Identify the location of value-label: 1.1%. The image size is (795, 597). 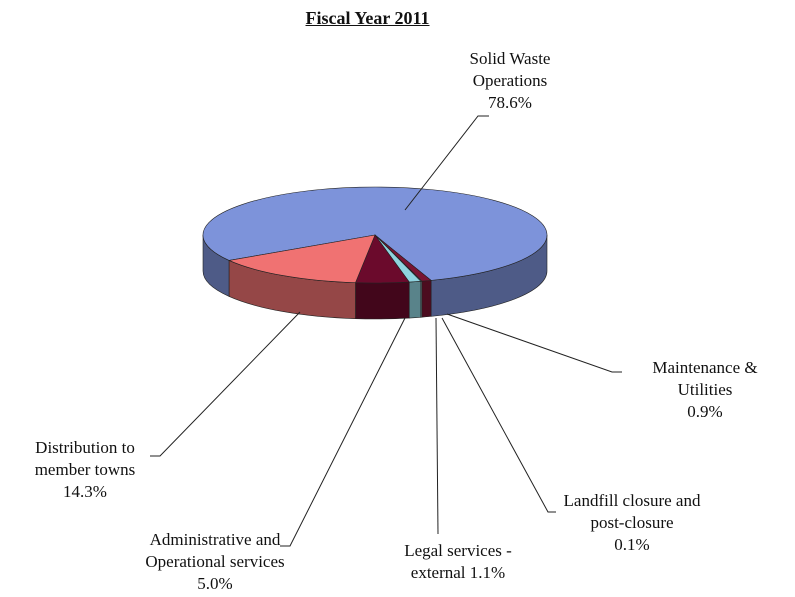
(487, 572).